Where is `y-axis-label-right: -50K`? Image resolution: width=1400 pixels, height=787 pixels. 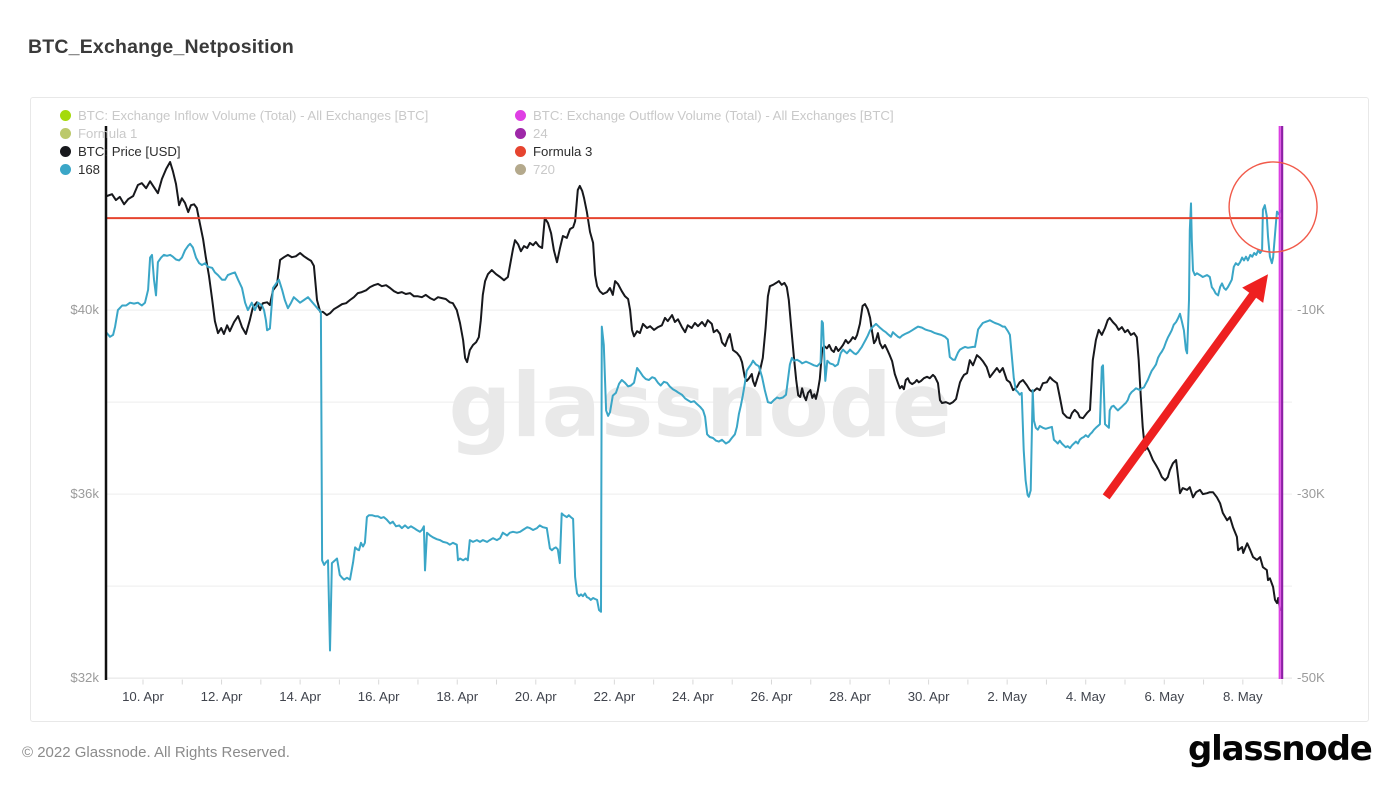 y-axis-label-right: -50K is located at coordinates (1311, 678).